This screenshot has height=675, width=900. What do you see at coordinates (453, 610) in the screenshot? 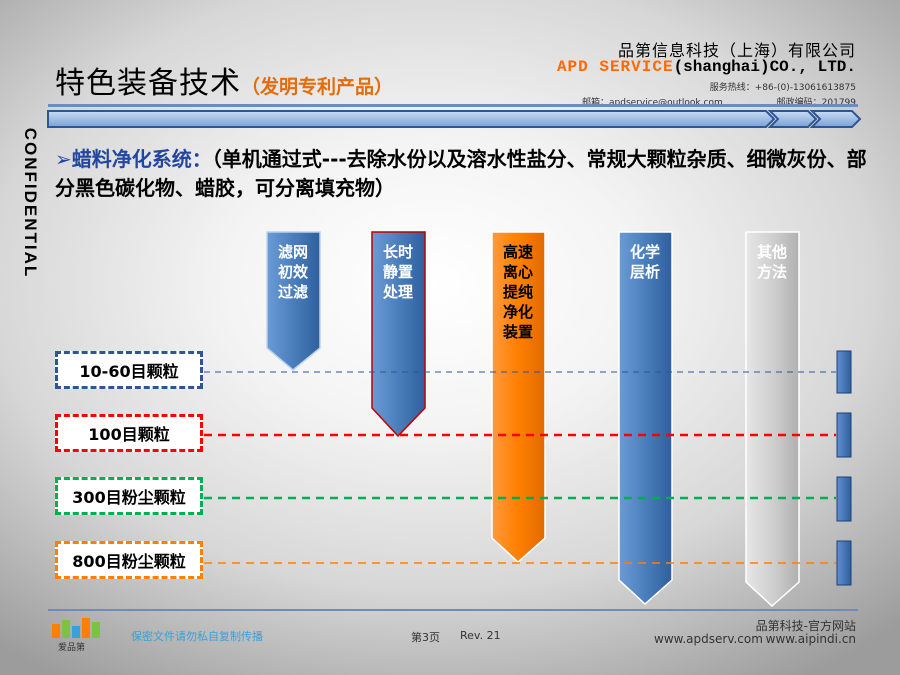
I see `footer-divider` at bounding box center [453, 610].